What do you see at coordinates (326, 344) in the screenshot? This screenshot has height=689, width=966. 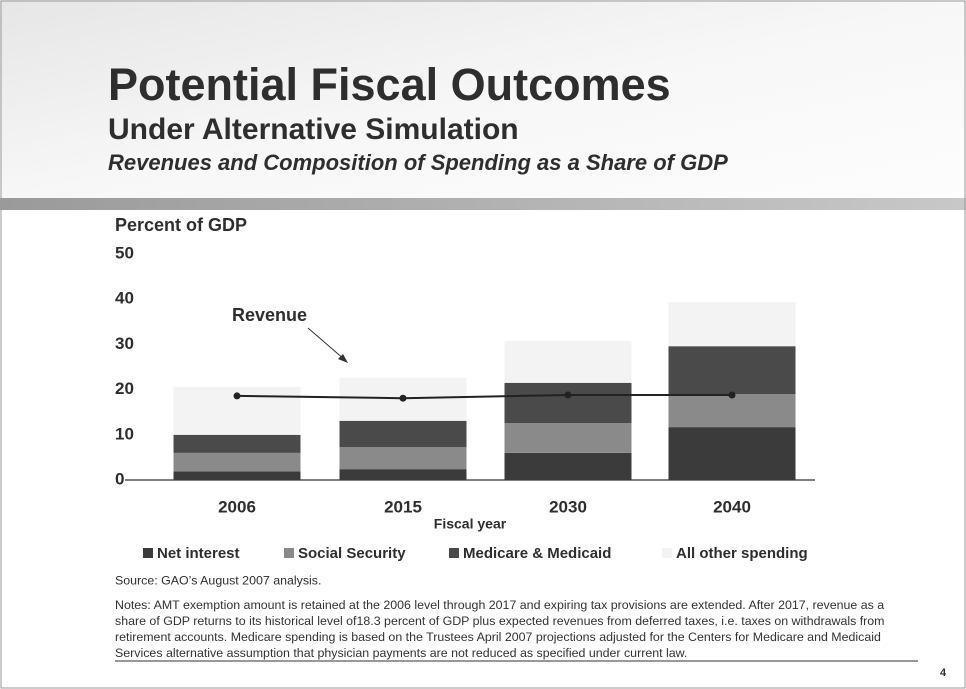 I see `annotation-arrow` at bounding box center [326, 344].